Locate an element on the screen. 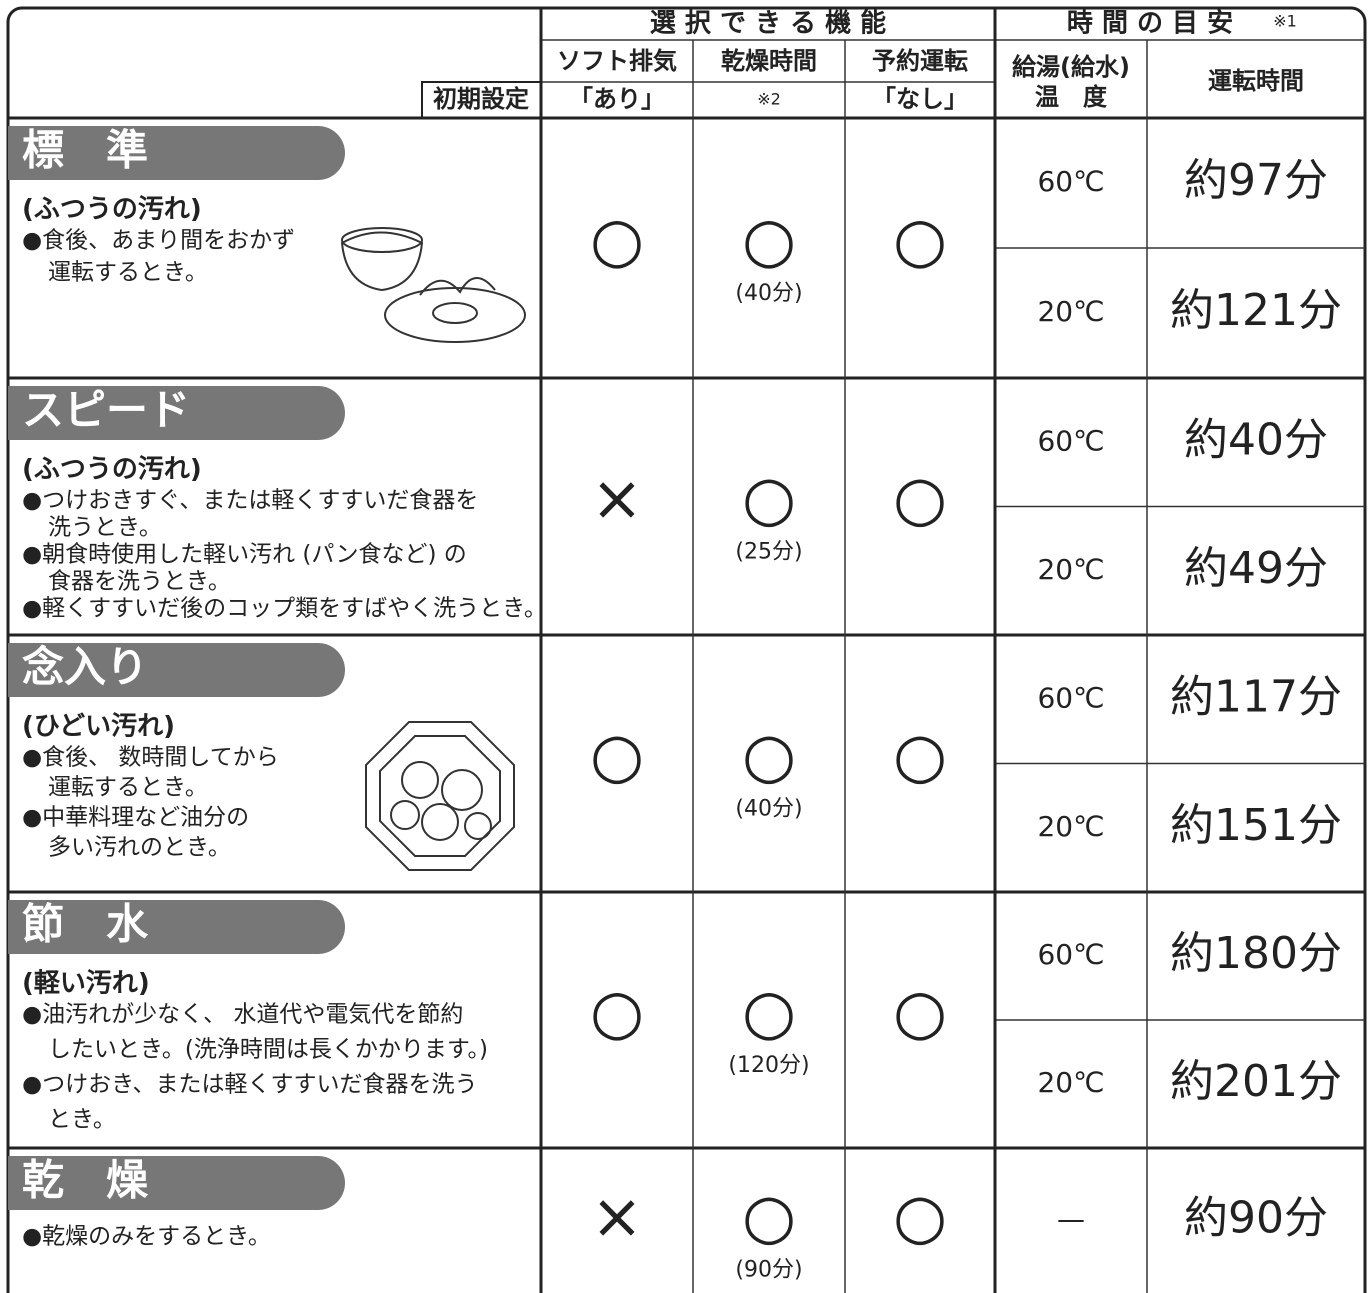 Image resolution: width=1372 pixels, height=1293 pixels. mode-description: ●食後、あまり間をおかず is located at coordinates (158, 241).